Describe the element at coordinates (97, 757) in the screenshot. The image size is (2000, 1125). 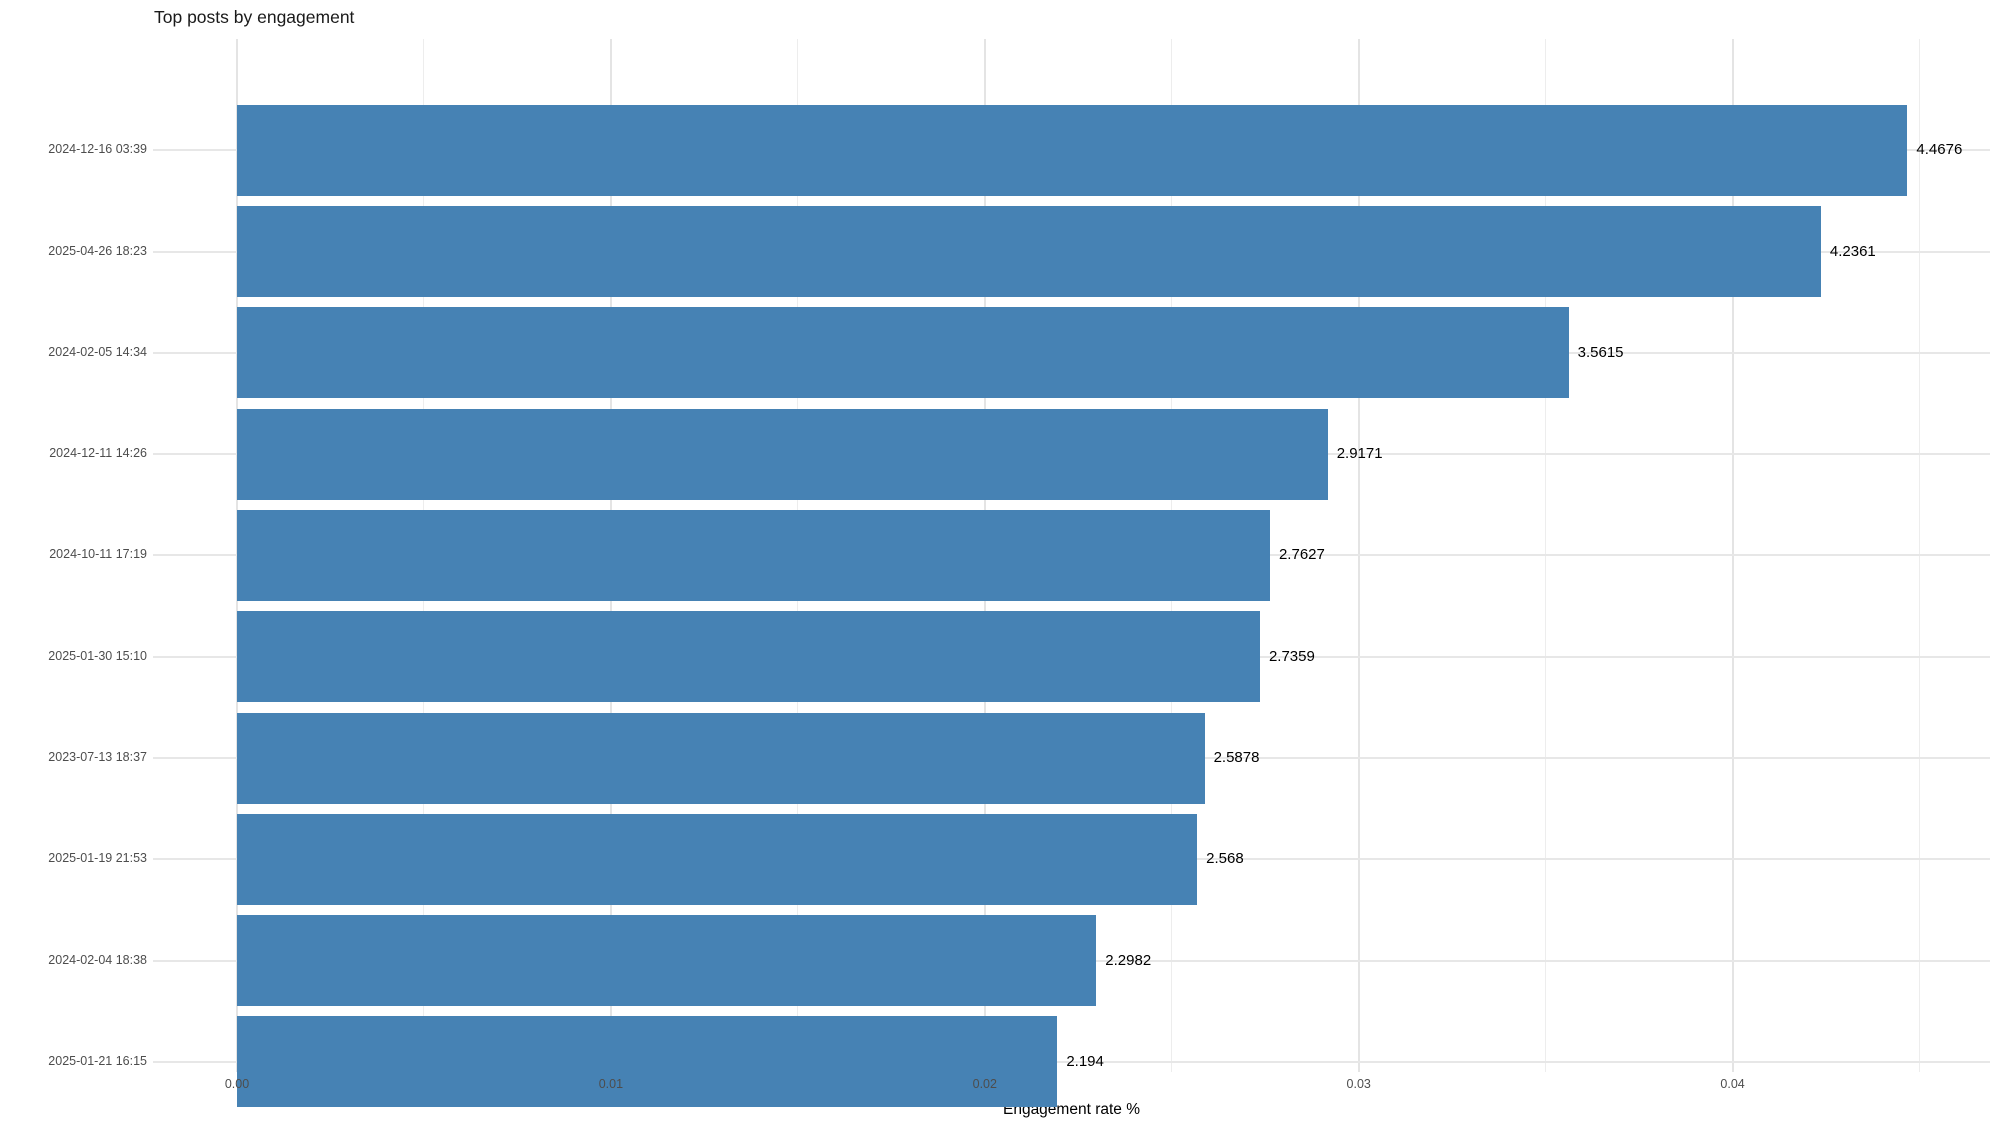
I see `y-axis-label: 2023-07-13 18:37` at that location.